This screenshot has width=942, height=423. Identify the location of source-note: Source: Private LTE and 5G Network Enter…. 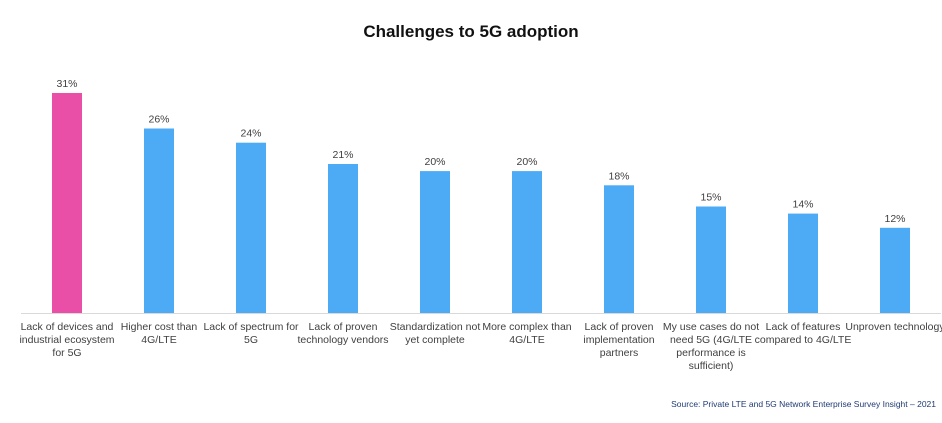
(803, 404).